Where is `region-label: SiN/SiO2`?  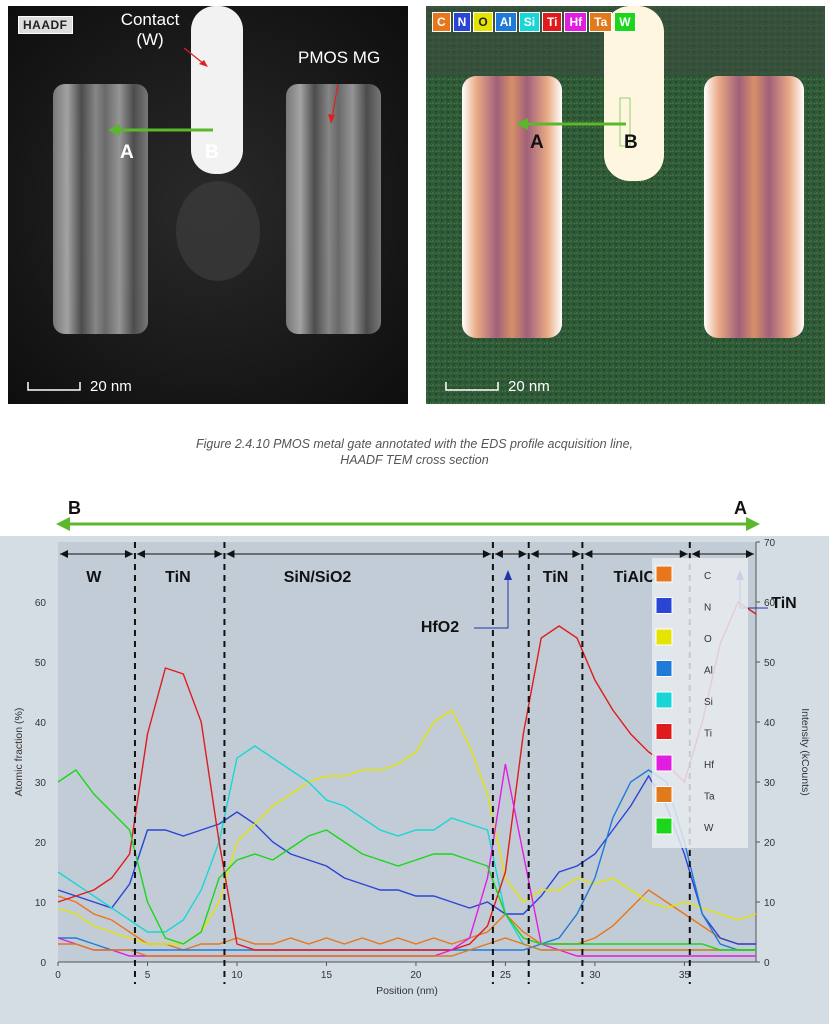
region-label: SiN/SiO2 is located at coordinates (318, 577).